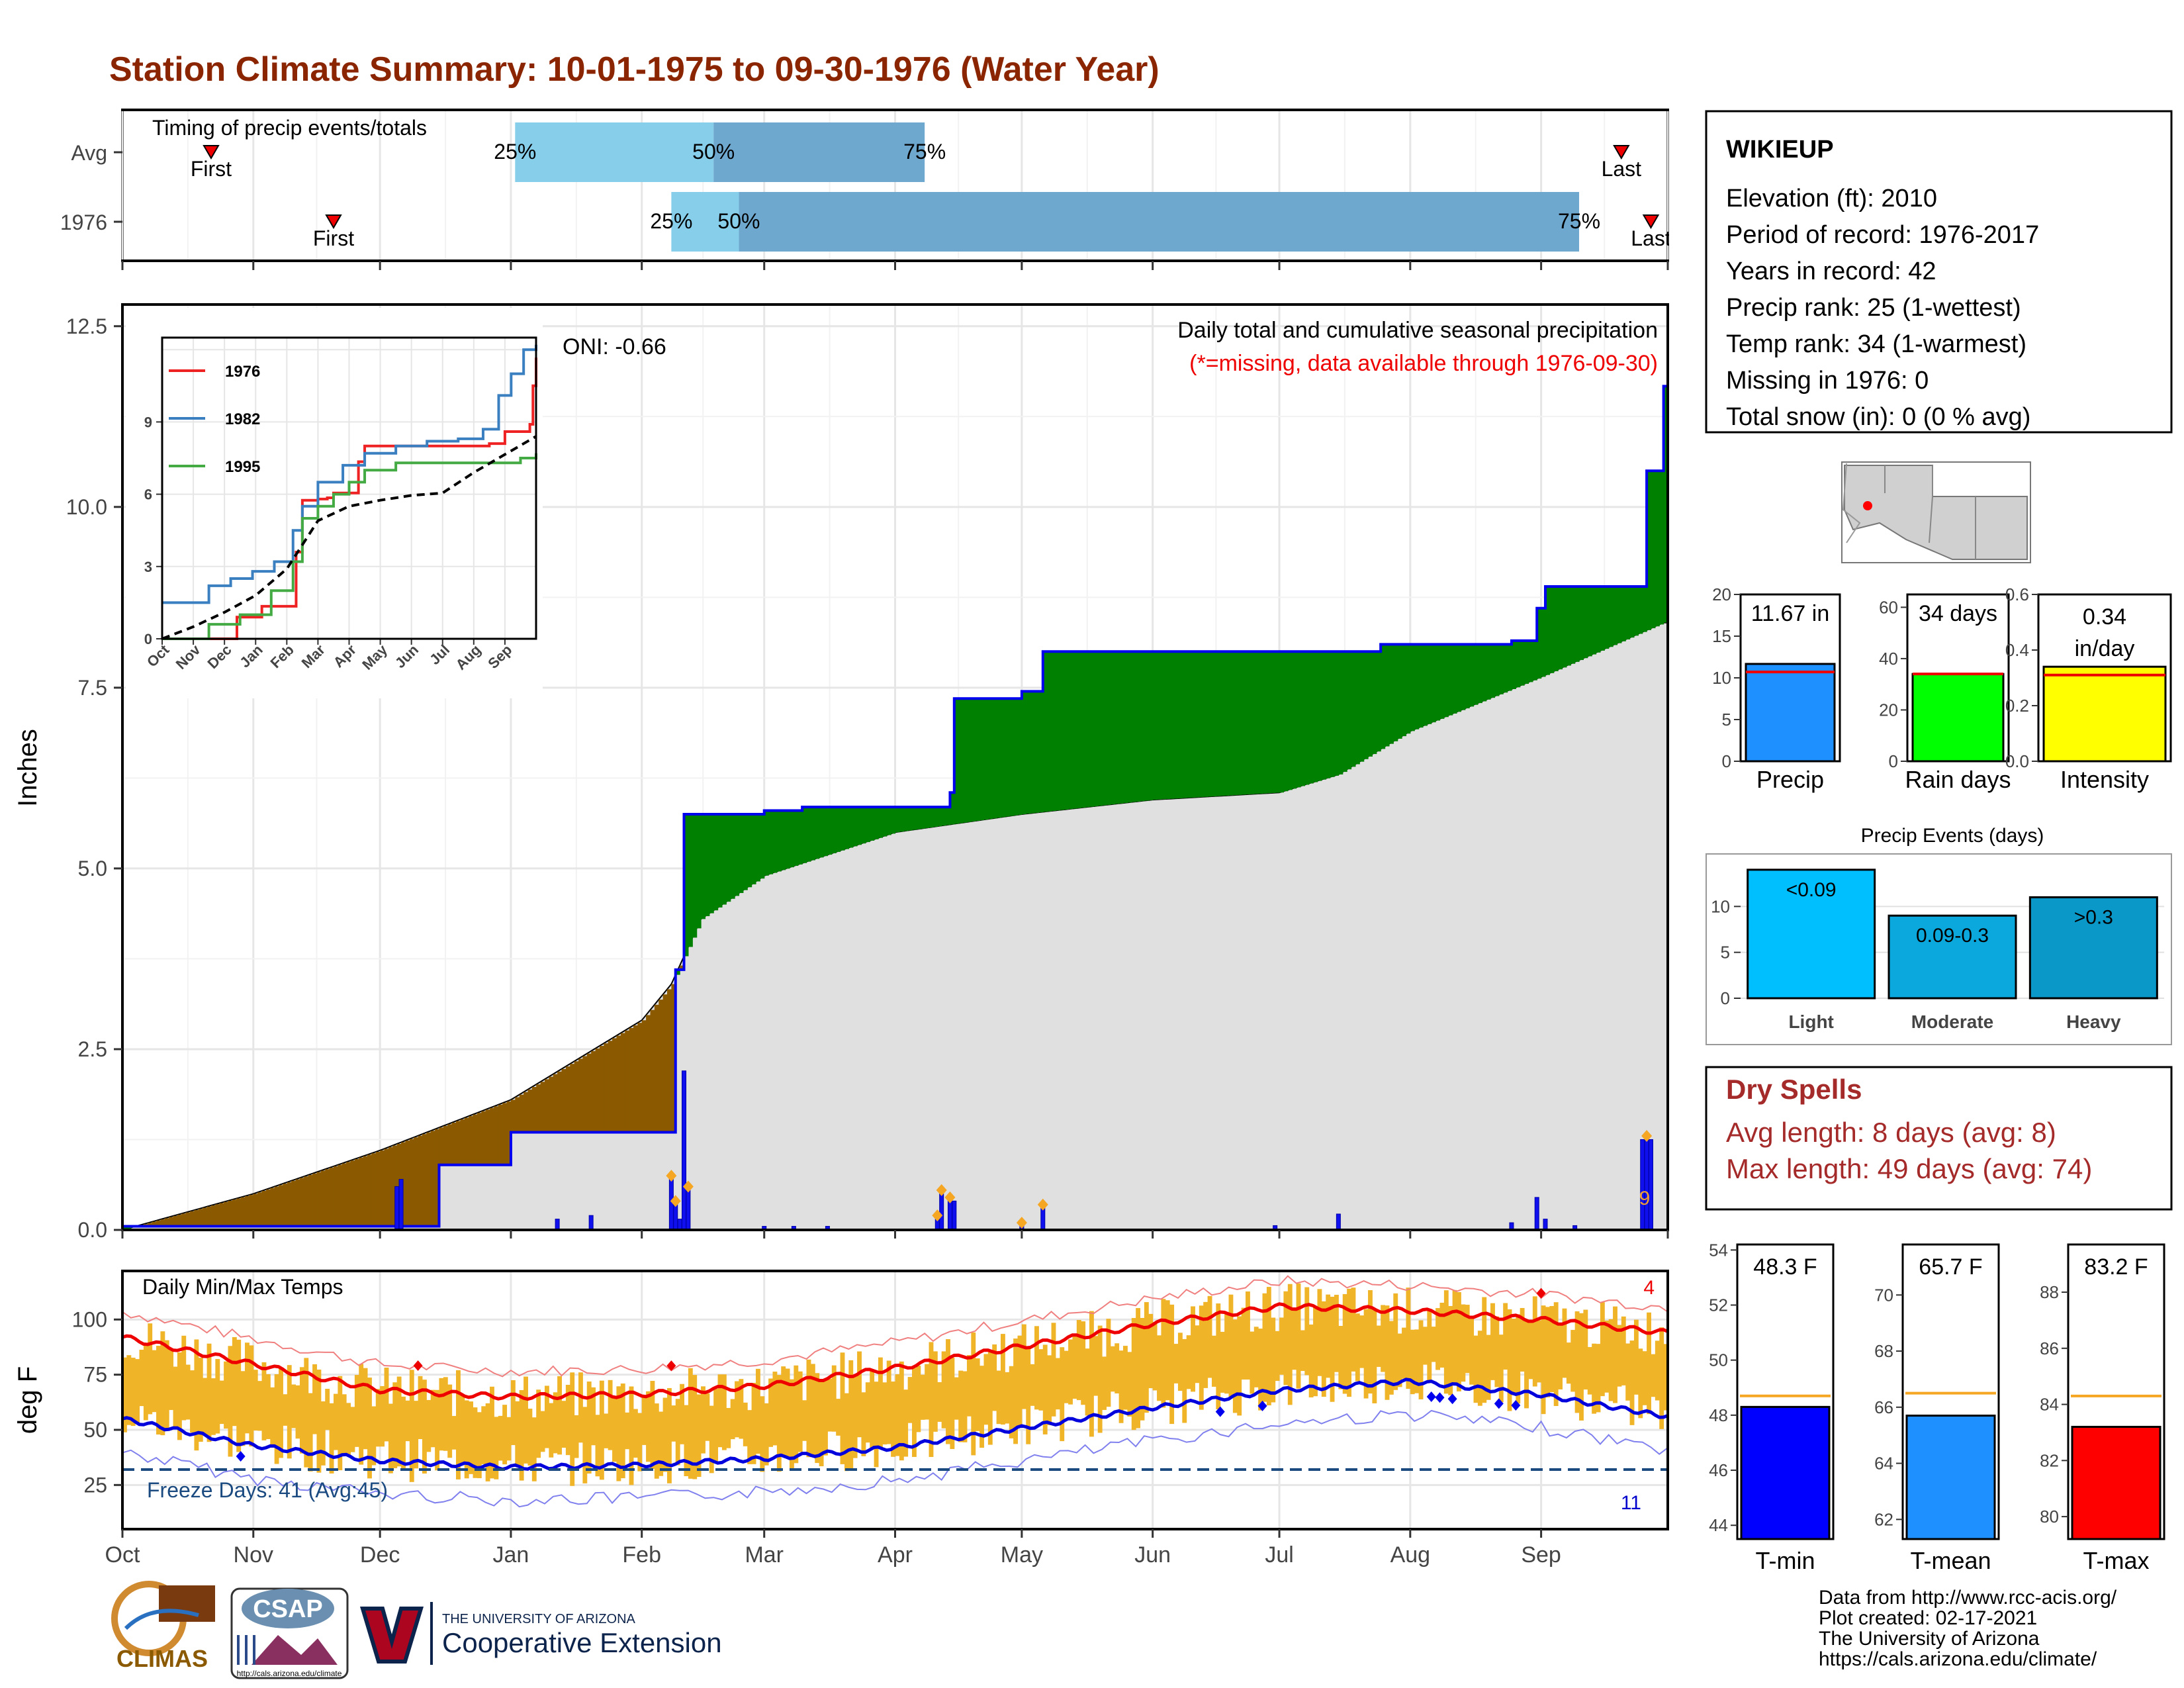 The image size is (2184, 1688). What do you see at coordinates (349, 474) in the screenshot?
I see `inset-line-1982` at bounding box center [349, 474].